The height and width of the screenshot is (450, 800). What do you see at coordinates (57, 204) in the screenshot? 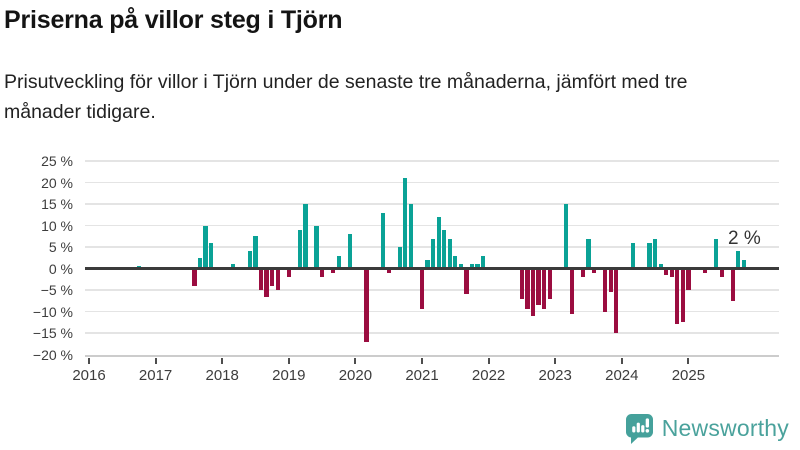
I see `y-axis-tick-label: 15 %` at bounding box center [57, 204].